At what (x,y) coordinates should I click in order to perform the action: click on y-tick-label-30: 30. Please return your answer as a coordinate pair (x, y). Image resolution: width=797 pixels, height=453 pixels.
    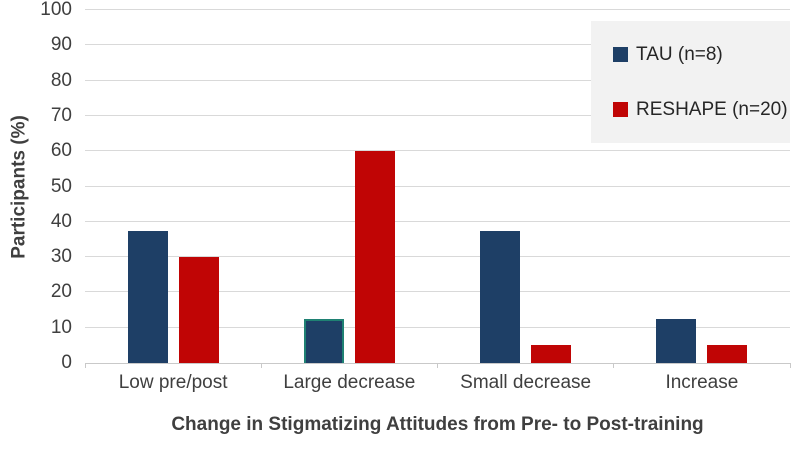
    Looking at the image, I should click on (61, 257).